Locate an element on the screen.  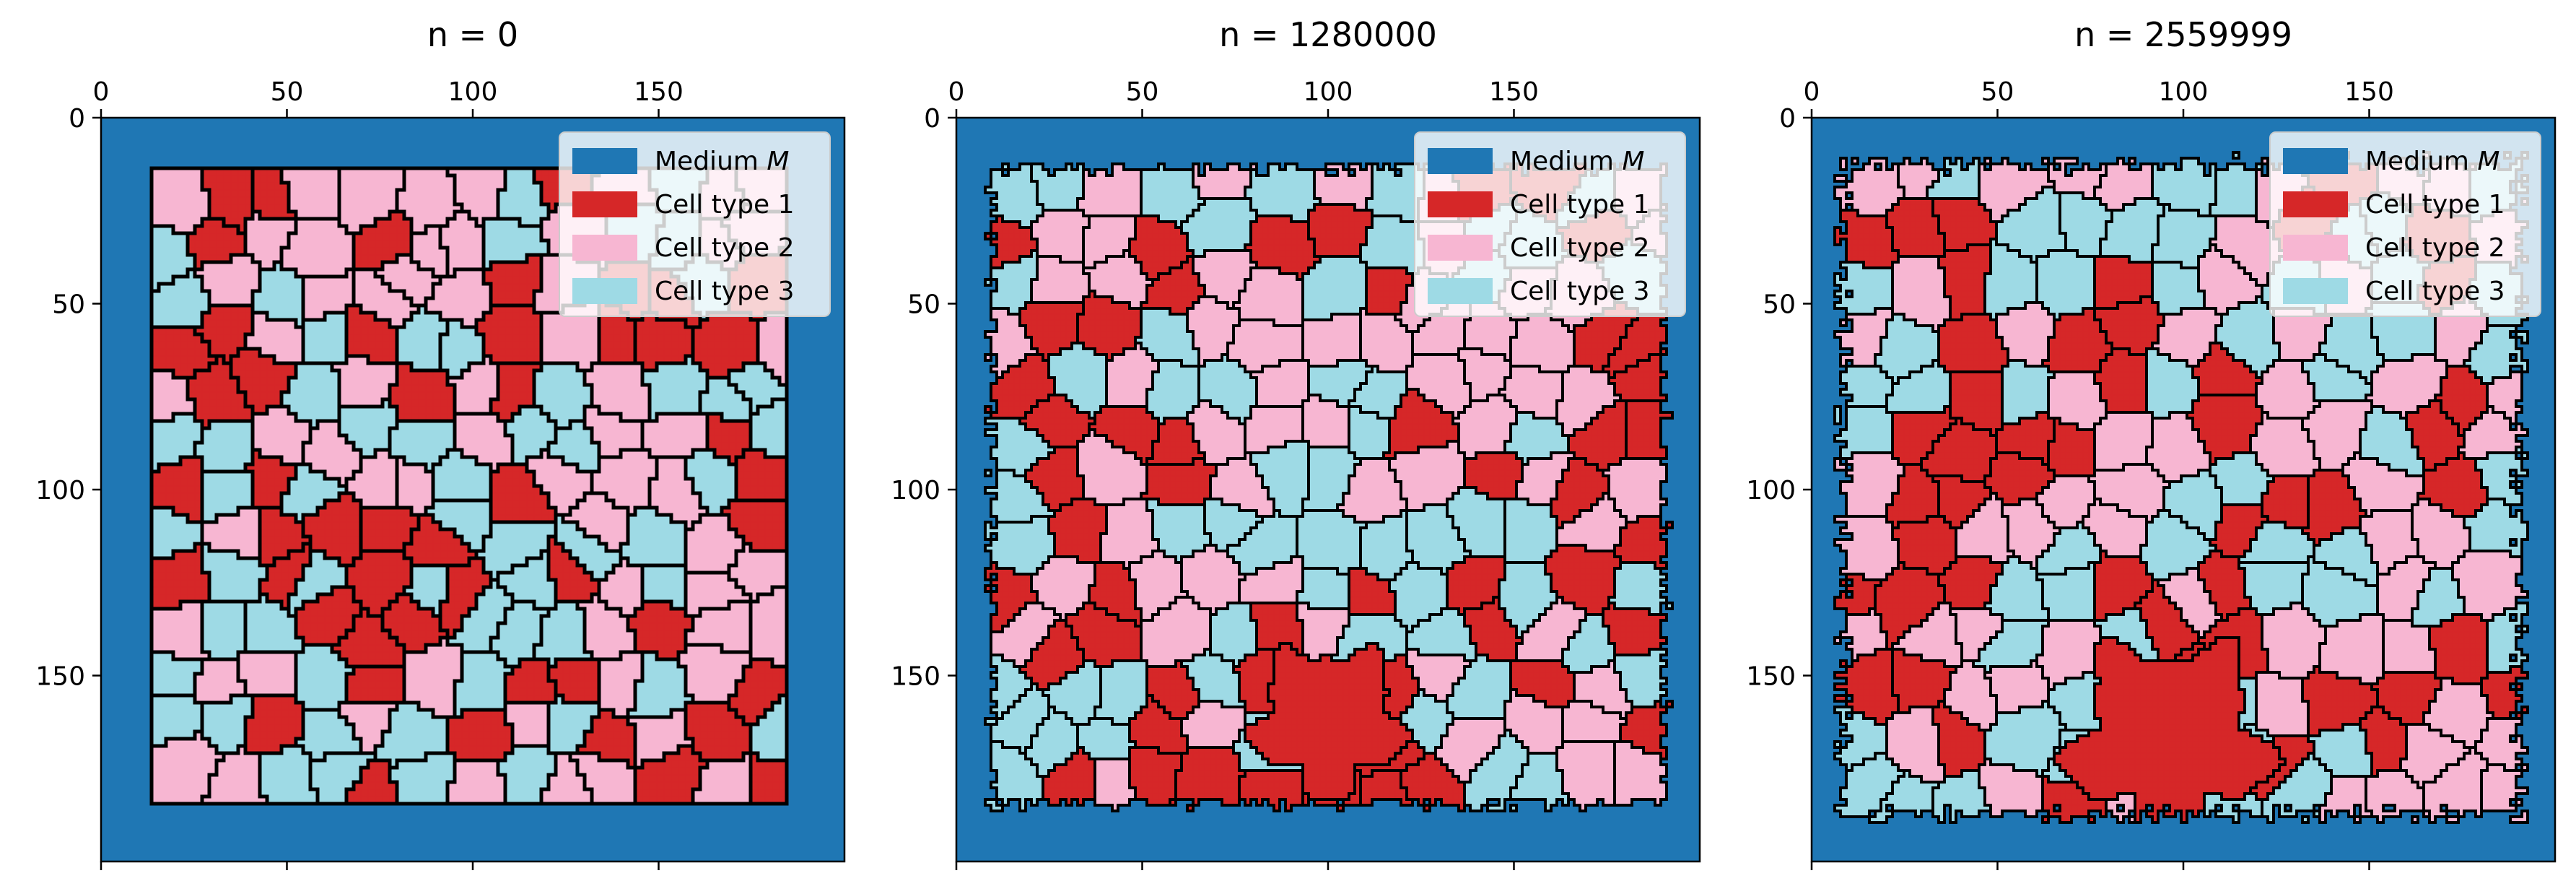
plot-title: n = 1280000 is located at coordinates (1328, 34).